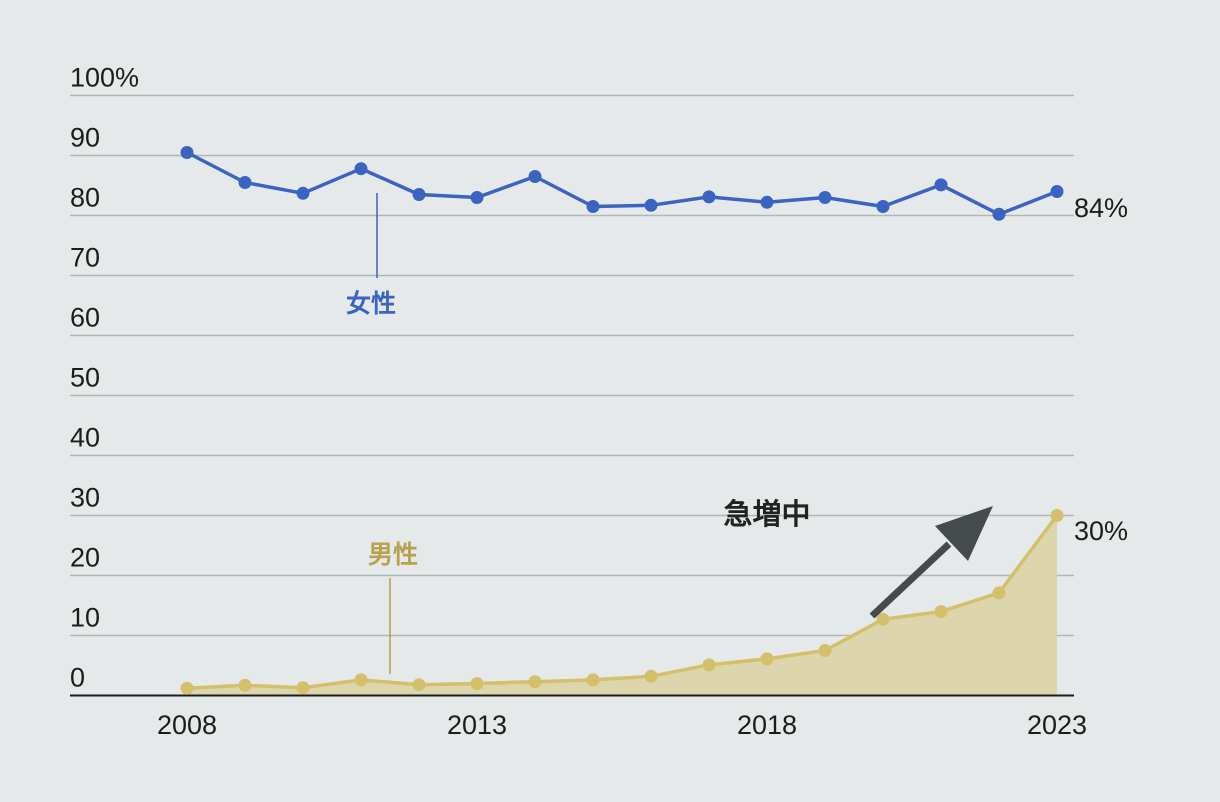 The height and width of the screenshot is (802, 1220). What do you see at coordinates (371, 303) in the screenshot?
I see `female-series-label: 女性` at bounding box center [371, 303].